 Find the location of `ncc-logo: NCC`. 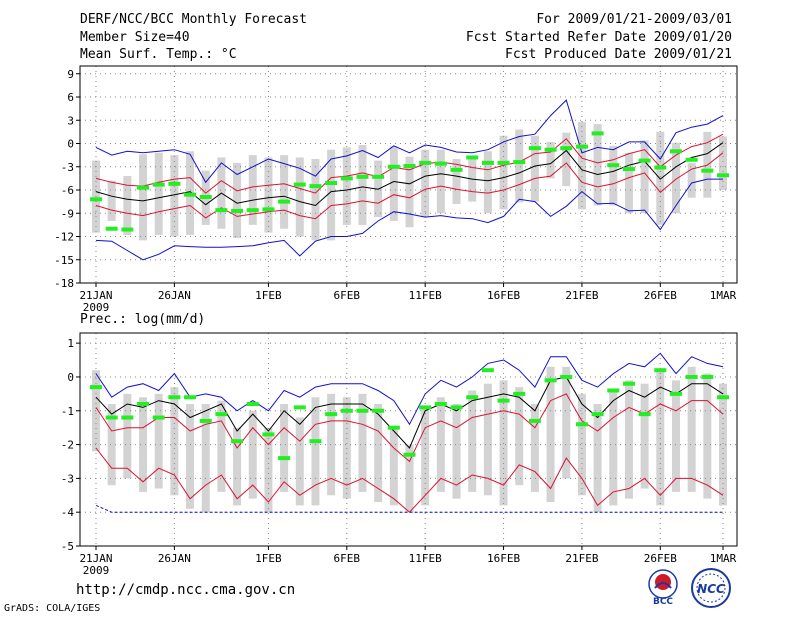

ncc-logo: NCC is located at coordinates (711, 588).